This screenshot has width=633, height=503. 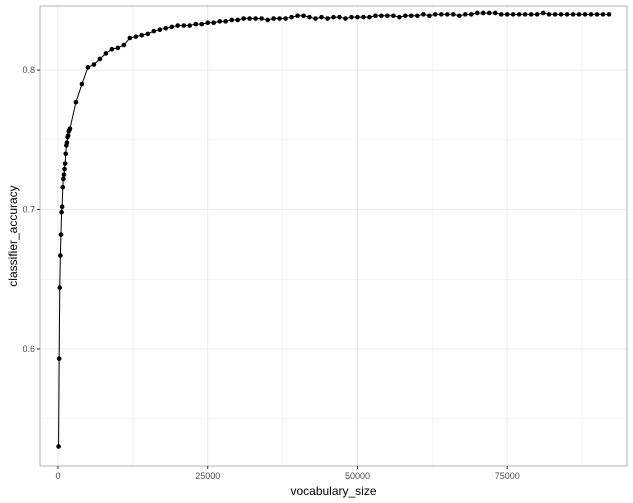 What do you see at coordinates (13, 235) in the screenshot?
I see `y-axis-title: classifier_accuracy` at bounding box center [13, 235].